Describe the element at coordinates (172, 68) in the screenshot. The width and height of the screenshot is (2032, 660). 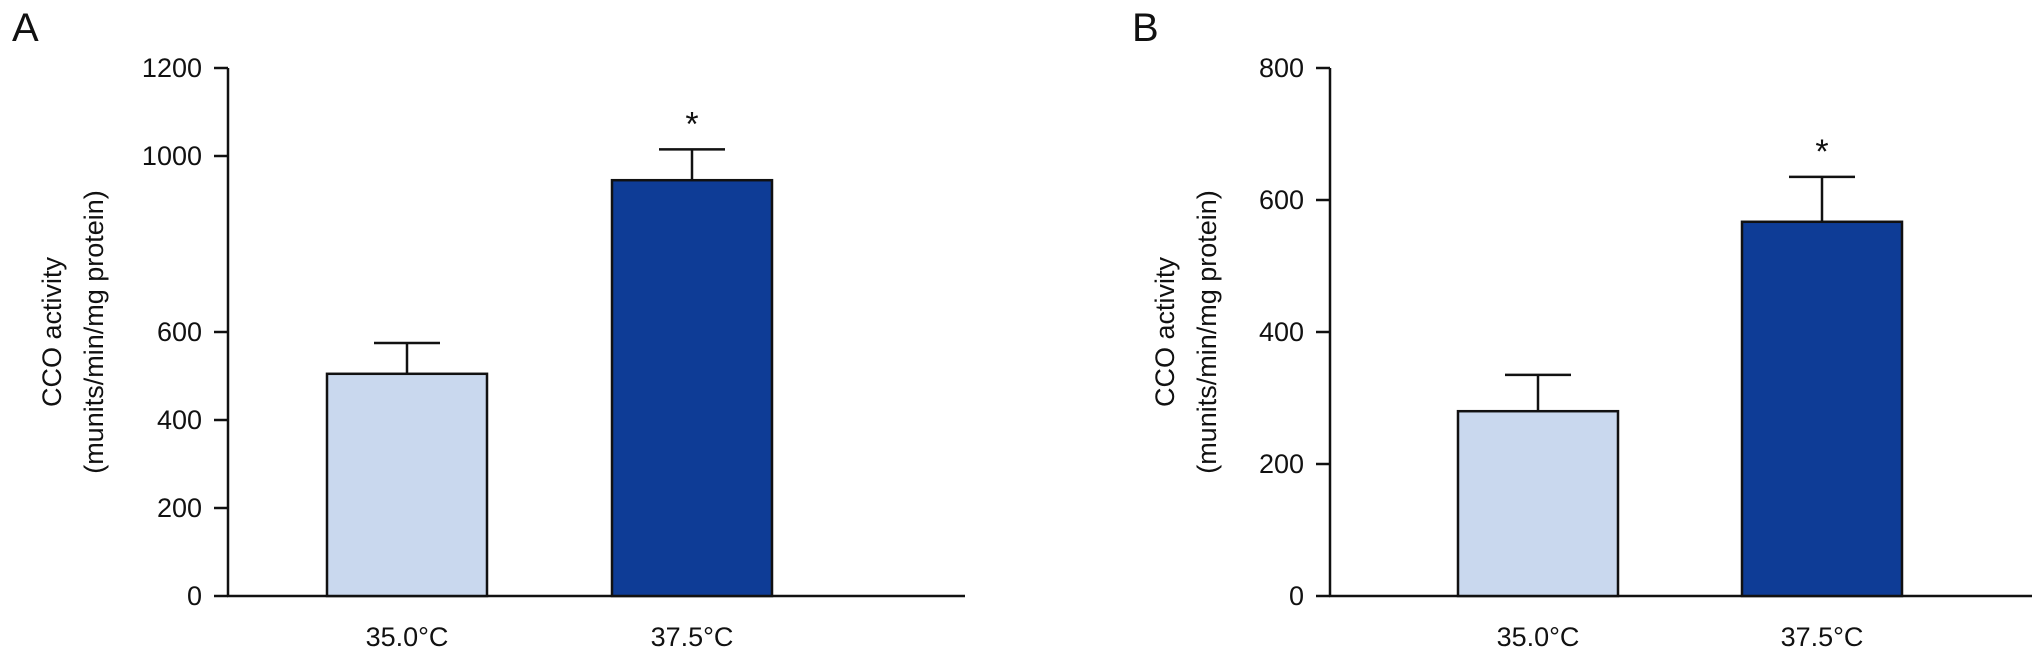
I see `y-tick-label: 1200` at that location.